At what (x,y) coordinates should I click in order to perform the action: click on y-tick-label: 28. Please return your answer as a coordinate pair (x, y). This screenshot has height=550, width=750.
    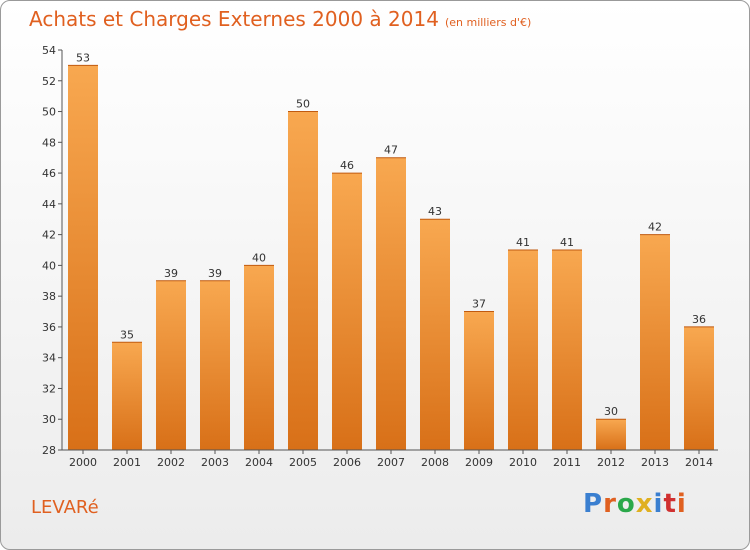
    Looking at the image, I should click on (49, 450).